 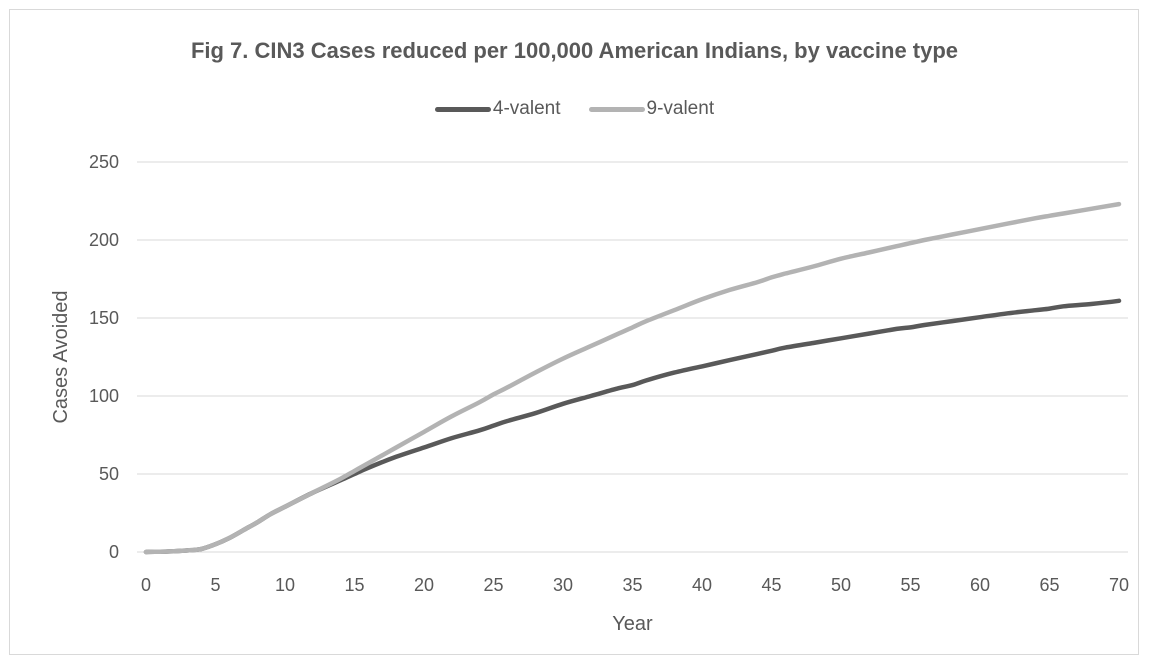 I want to click on y-axis-ticks: 0 50 100 150 200 250, so click(x=104, y=357).